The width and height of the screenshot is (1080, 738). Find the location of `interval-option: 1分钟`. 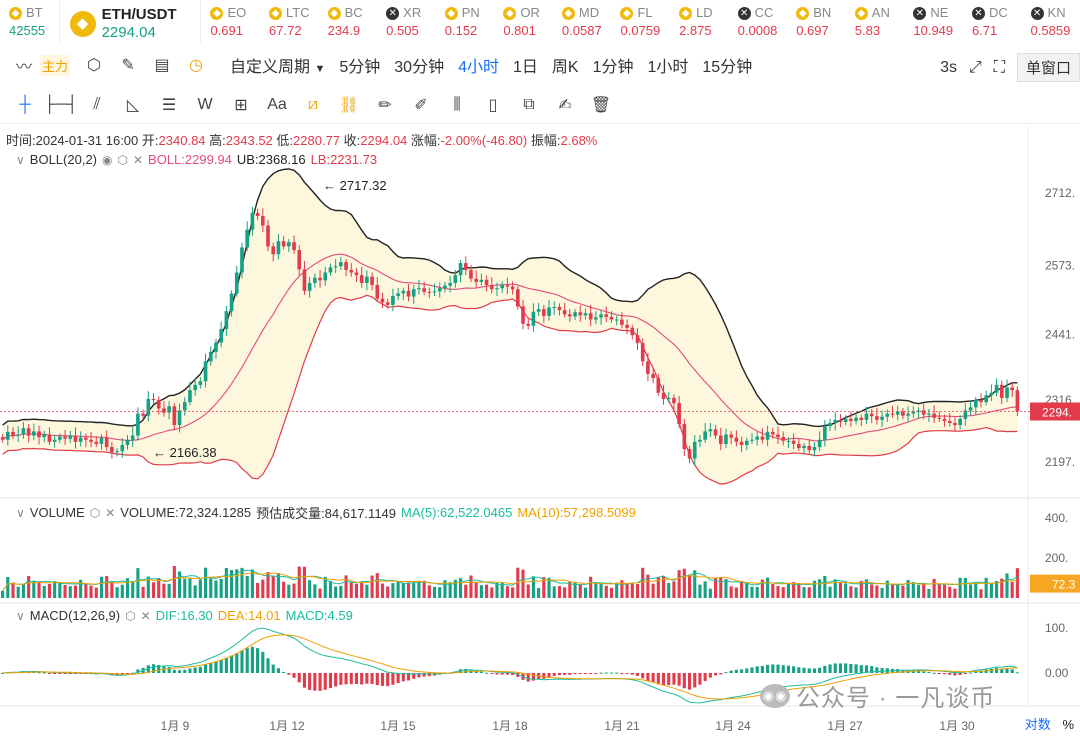

interval-option: 1分钟 is located at coordinates (613, 67).